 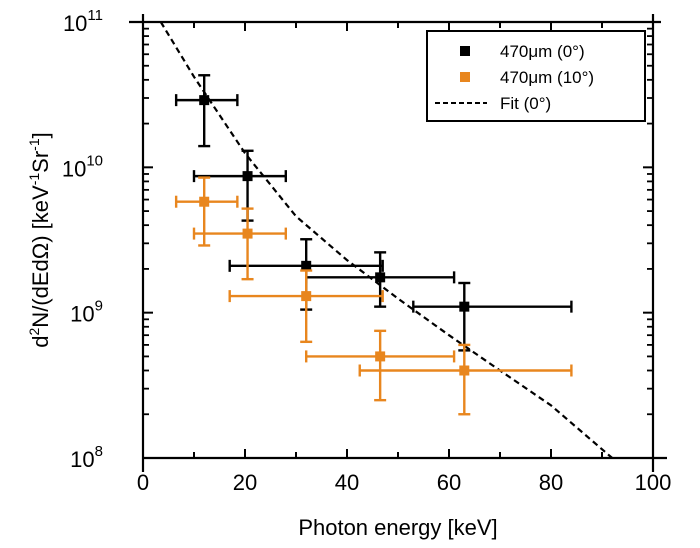 I want to click on y-tick-label: 10⁸, so click(x=86, y=457).